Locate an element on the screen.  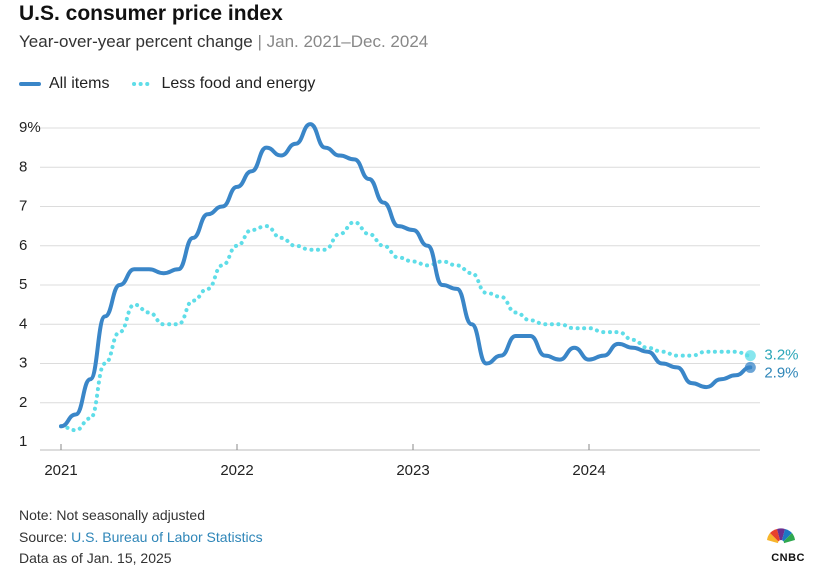
source-label: Source: is located at coordinates (45, 537).